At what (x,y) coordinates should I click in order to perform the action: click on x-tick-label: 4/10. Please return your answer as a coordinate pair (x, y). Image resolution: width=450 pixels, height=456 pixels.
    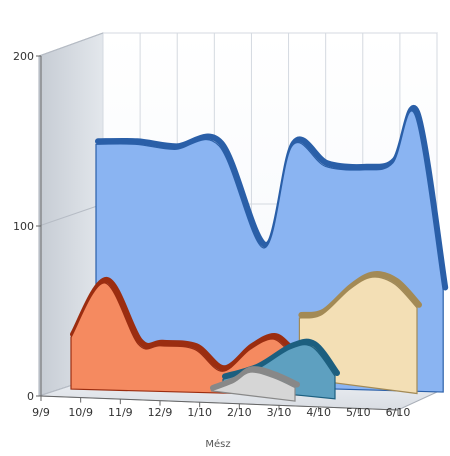
    Looking at the image, I should click on (318, 412).